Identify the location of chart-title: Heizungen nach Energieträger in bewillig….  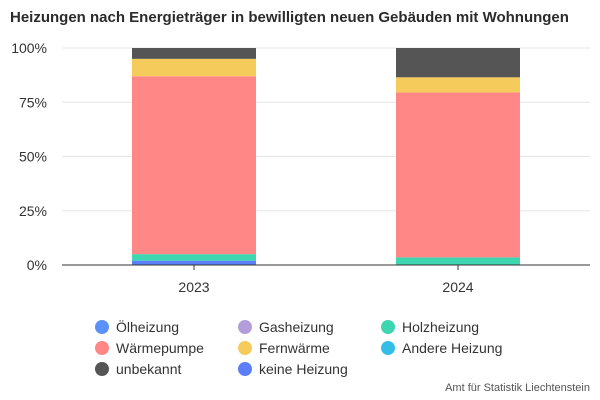
(289, 17).